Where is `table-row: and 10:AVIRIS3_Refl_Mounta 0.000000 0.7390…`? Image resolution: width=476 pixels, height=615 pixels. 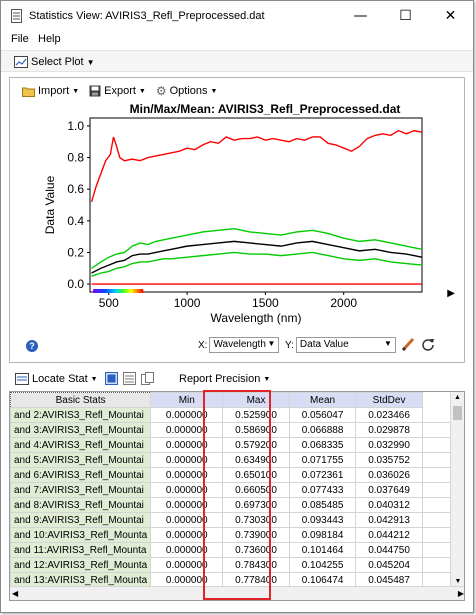 table-row: and 10:AVIRIS3_Refl_Mounta 0.000000 0.7390… is located at coordinates (237, 535).